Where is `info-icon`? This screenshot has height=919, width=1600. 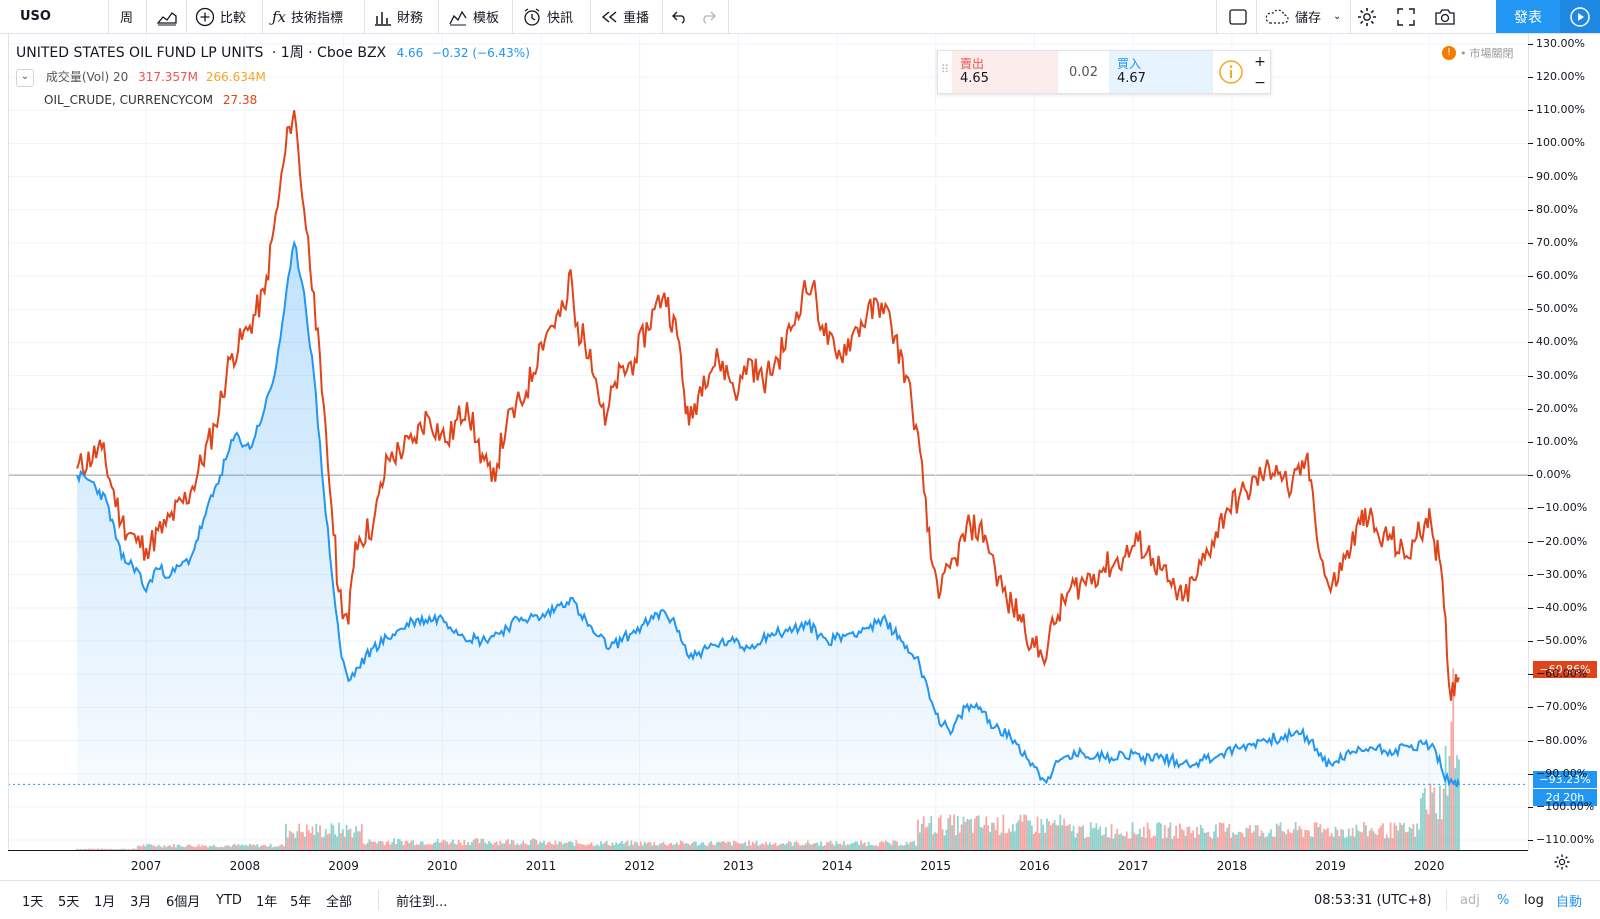
info-icon is located at coordinates (1231, 74).